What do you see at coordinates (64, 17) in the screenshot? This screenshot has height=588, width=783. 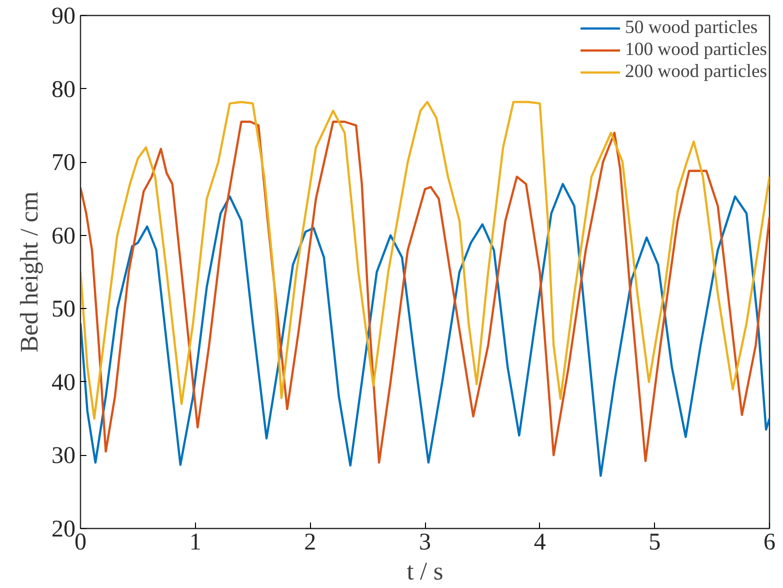 I see `y-tick-label: 90` at bounding box center [64, 17].